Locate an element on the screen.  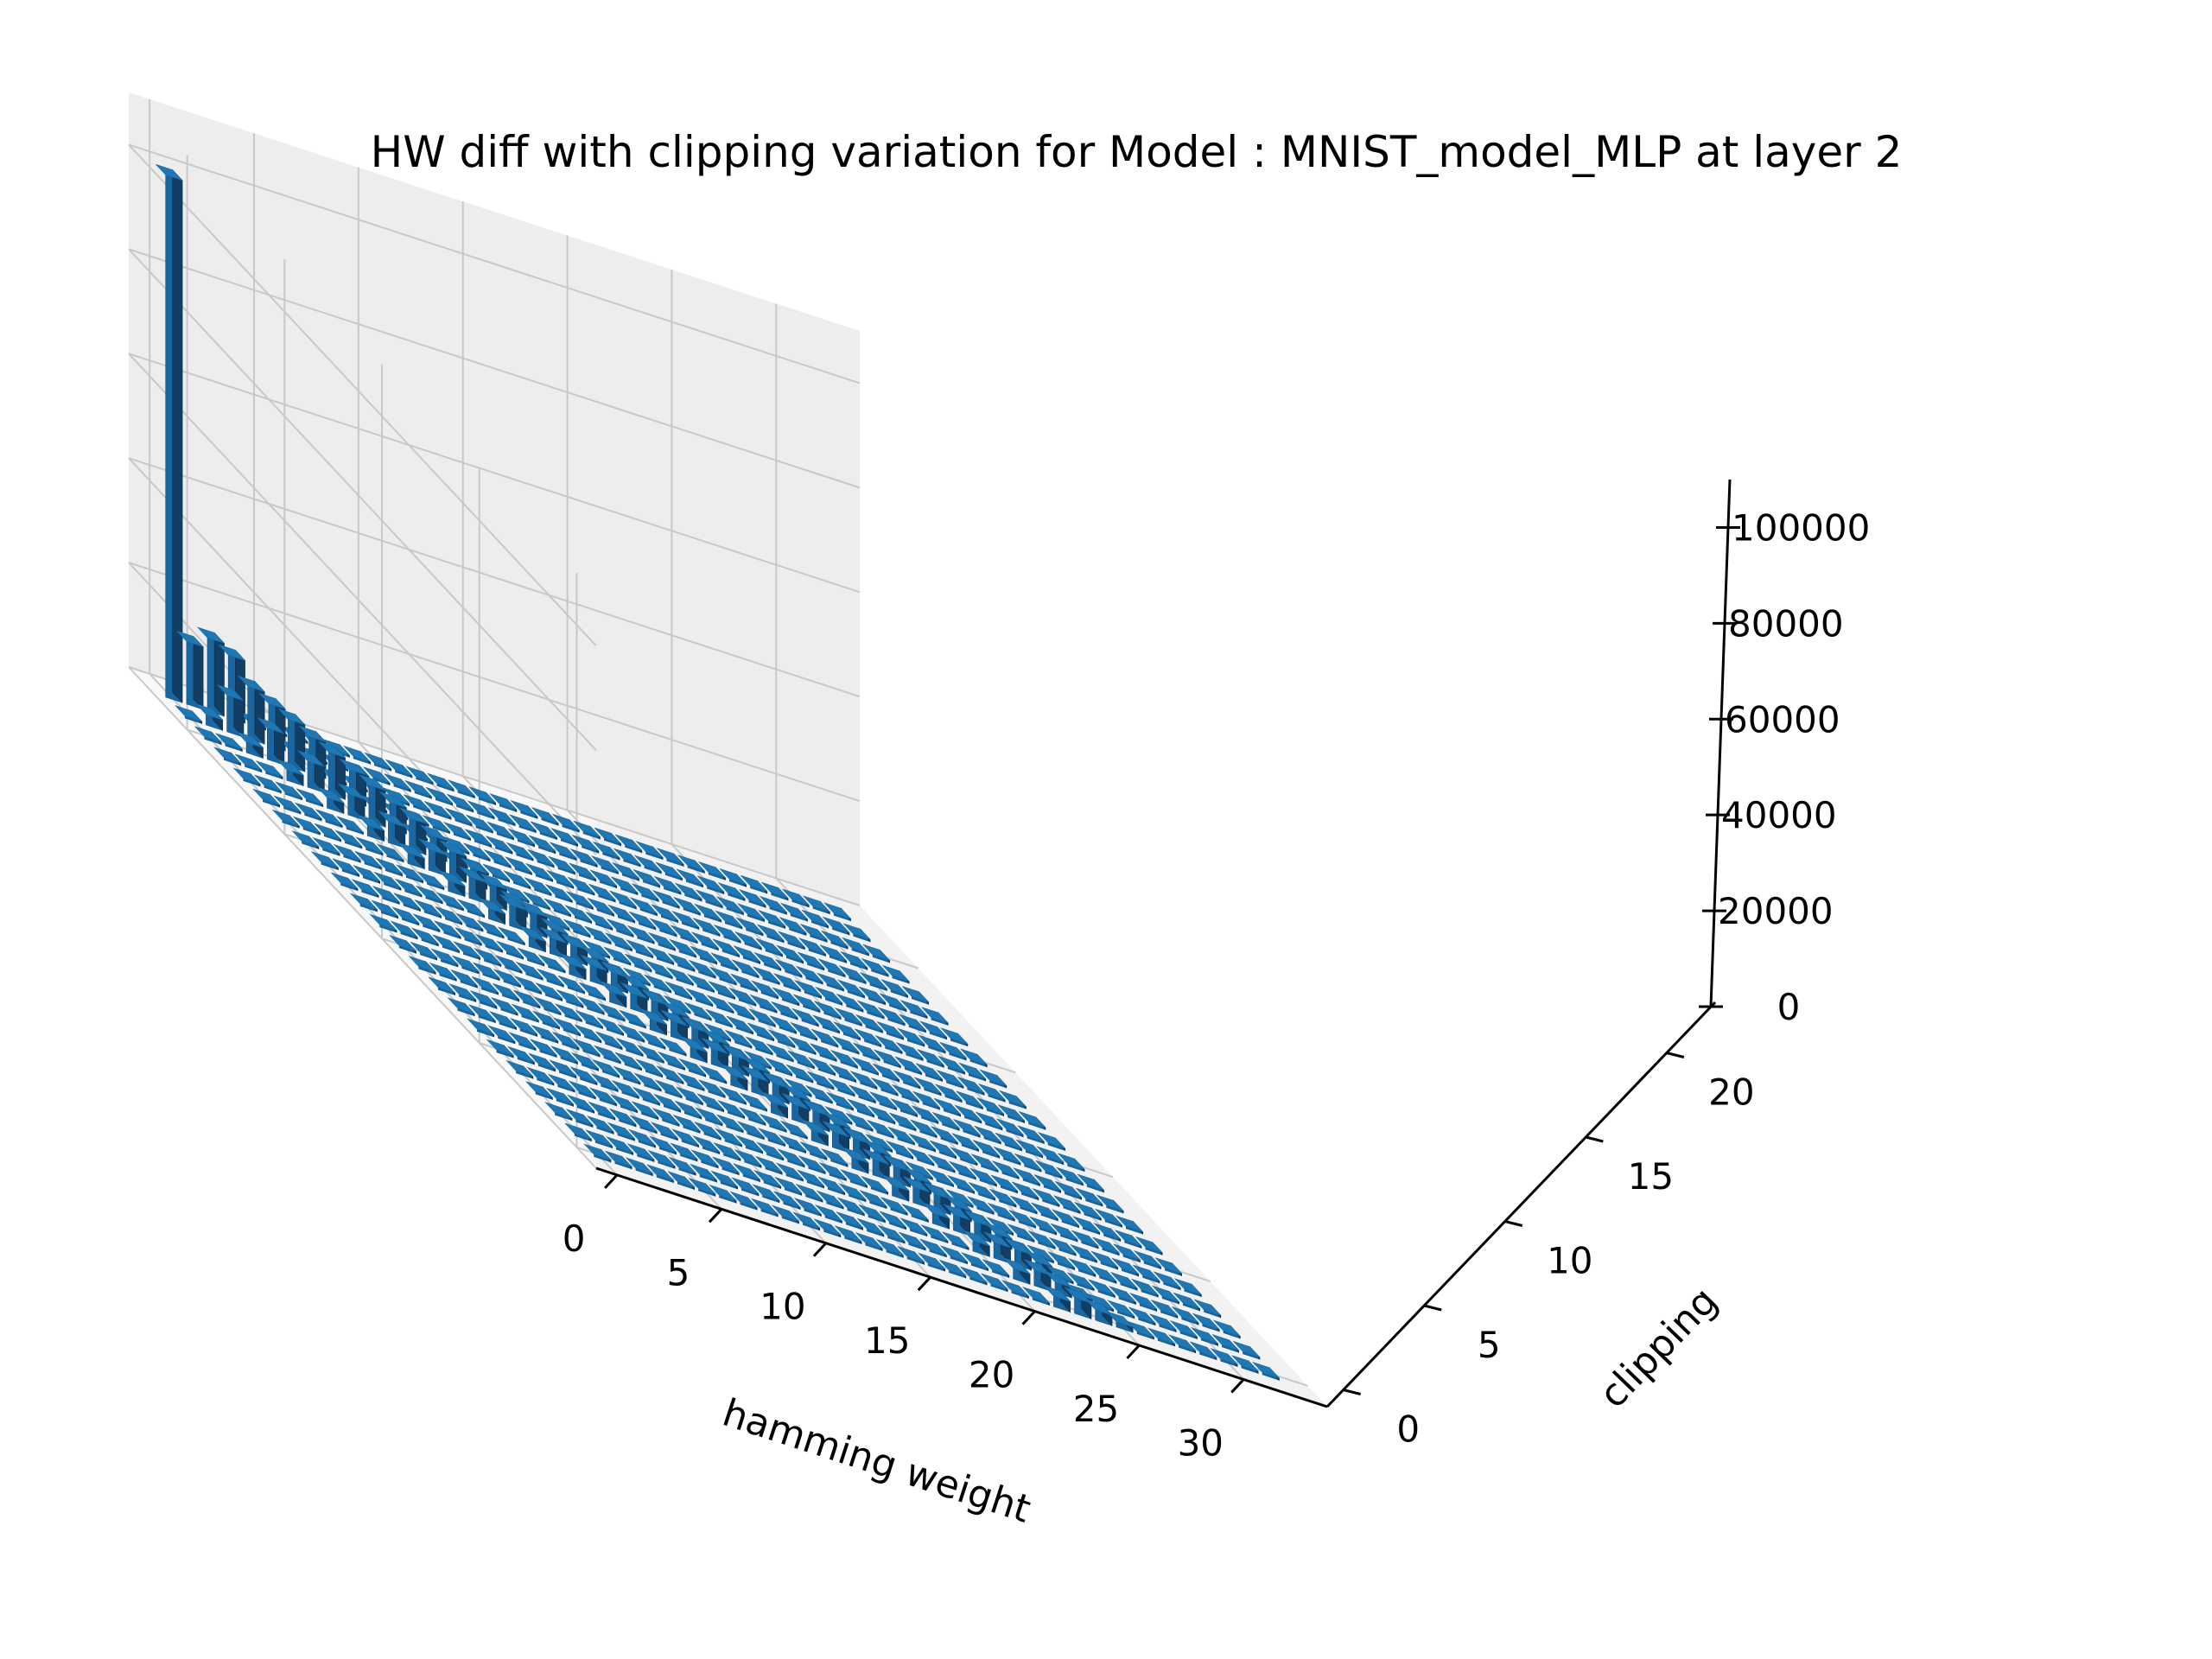
y-tick is located at coordinates (1594, 1139).